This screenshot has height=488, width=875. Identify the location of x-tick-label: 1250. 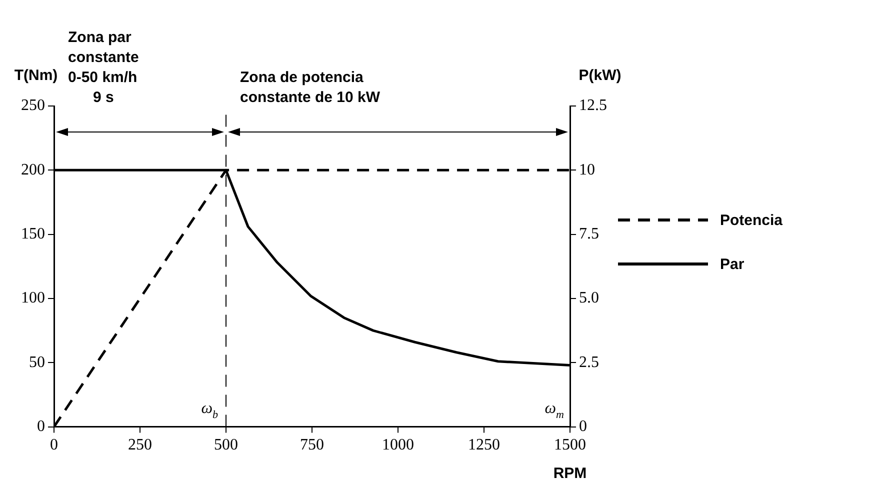
(484, 445).